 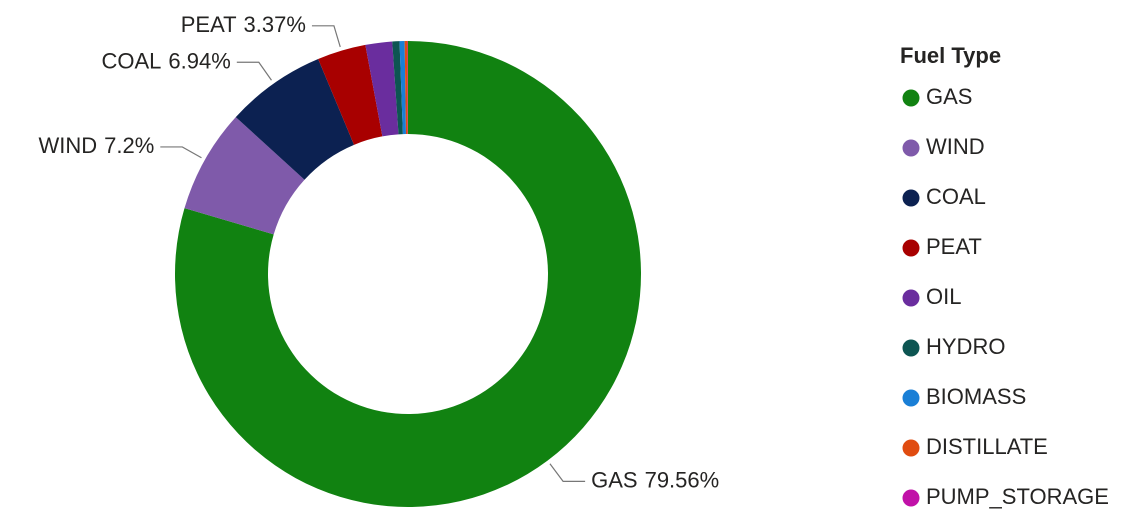 I want to click on legend-label: GAS, so click(x=949, y=96).